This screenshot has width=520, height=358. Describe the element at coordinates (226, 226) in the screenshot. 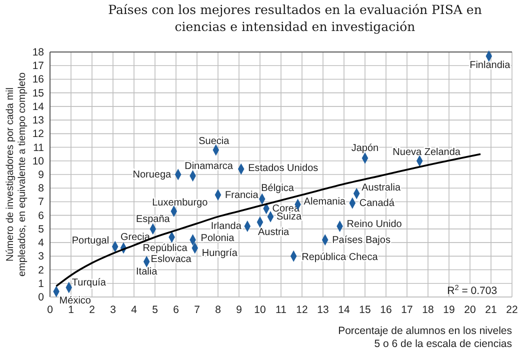

I see `annotation: Irlanda` at that location.